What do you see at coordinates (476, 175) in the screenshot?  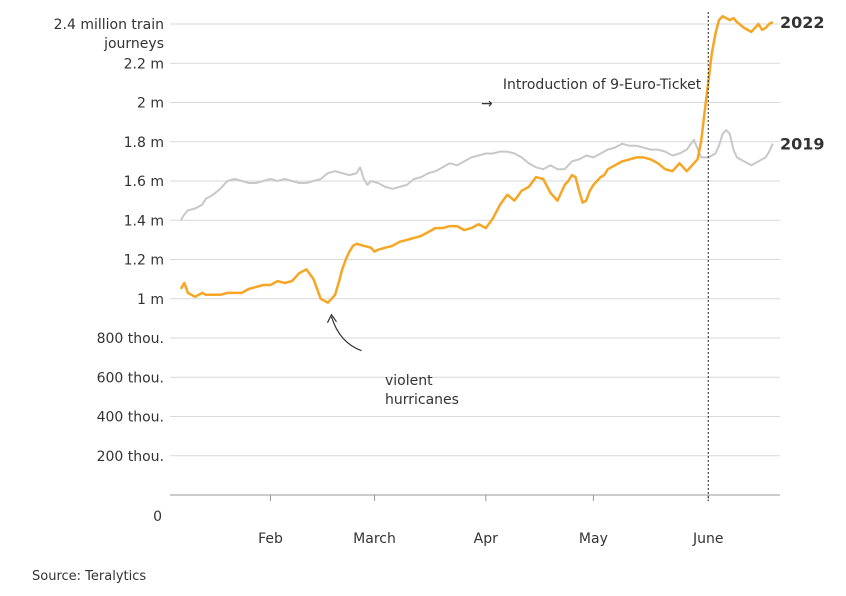 I see `series-line-2019` at bounding box center [476, 175].